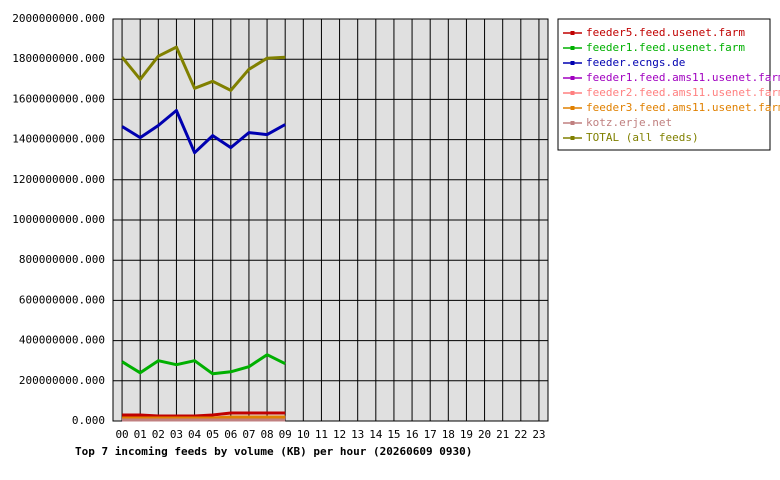 This screenshot has width=780, height=480. Describe the element at coordinates (62, 380) in the screenshot. I see `y-tick-label: 200000000.000` at that location.